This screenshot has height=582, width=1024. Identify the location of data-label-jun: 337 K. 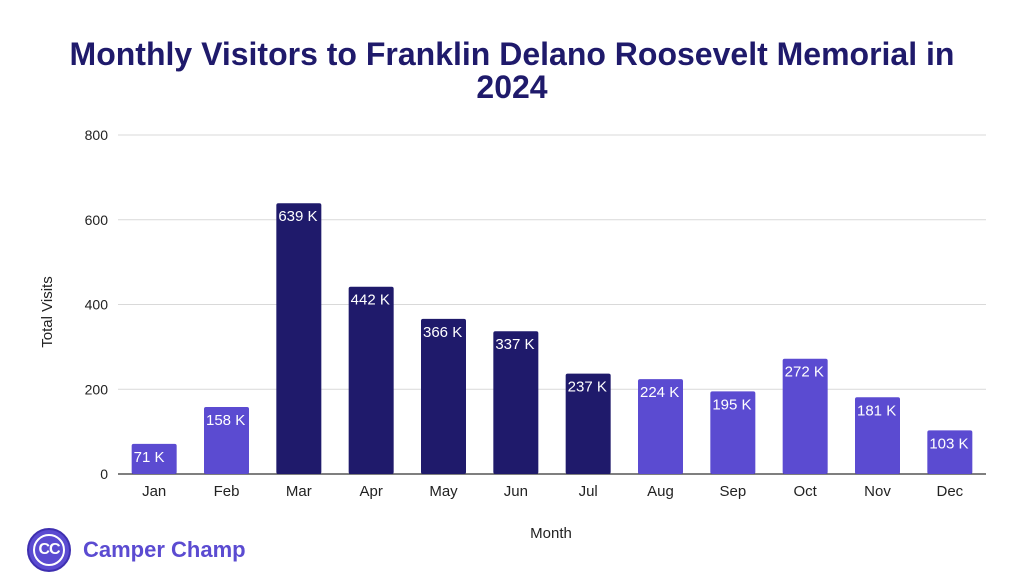
(514, 344).